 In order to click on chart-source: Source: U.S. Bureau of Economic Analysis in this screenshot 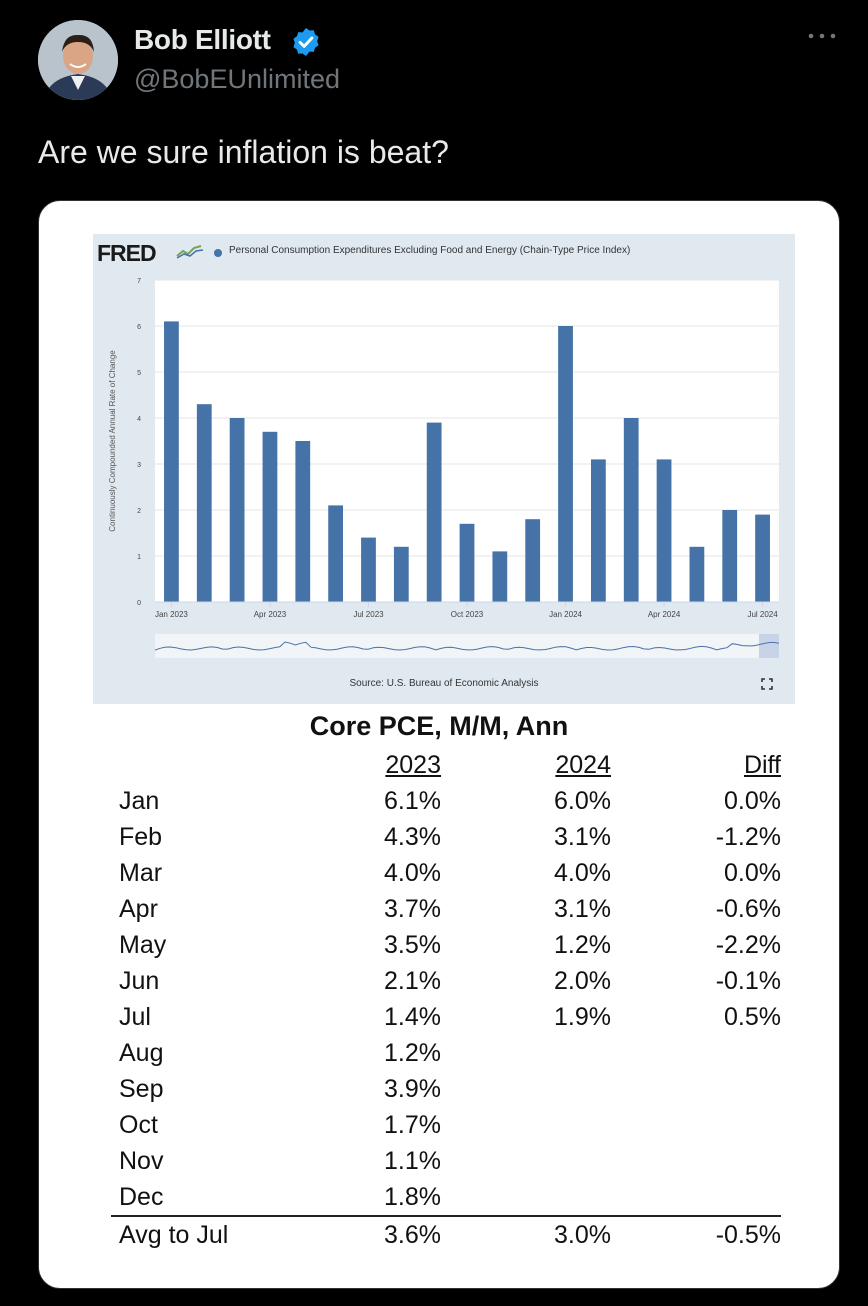, I will do `click(444, 683)`.